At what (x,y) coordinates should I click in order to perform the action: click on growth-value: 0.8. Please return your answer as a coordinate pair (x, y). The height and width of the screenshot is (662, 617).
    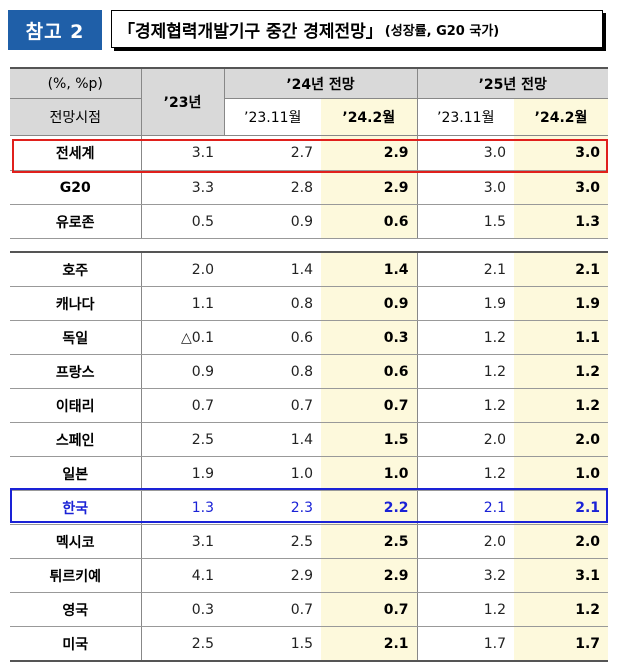
    Looking at the image, I should click on (272, 303).